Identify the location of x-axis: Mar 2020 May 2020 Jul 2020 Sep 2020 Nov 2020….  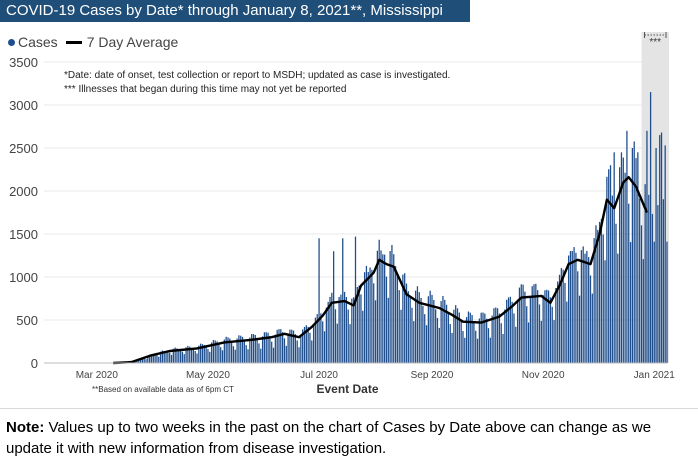
(360, 371).